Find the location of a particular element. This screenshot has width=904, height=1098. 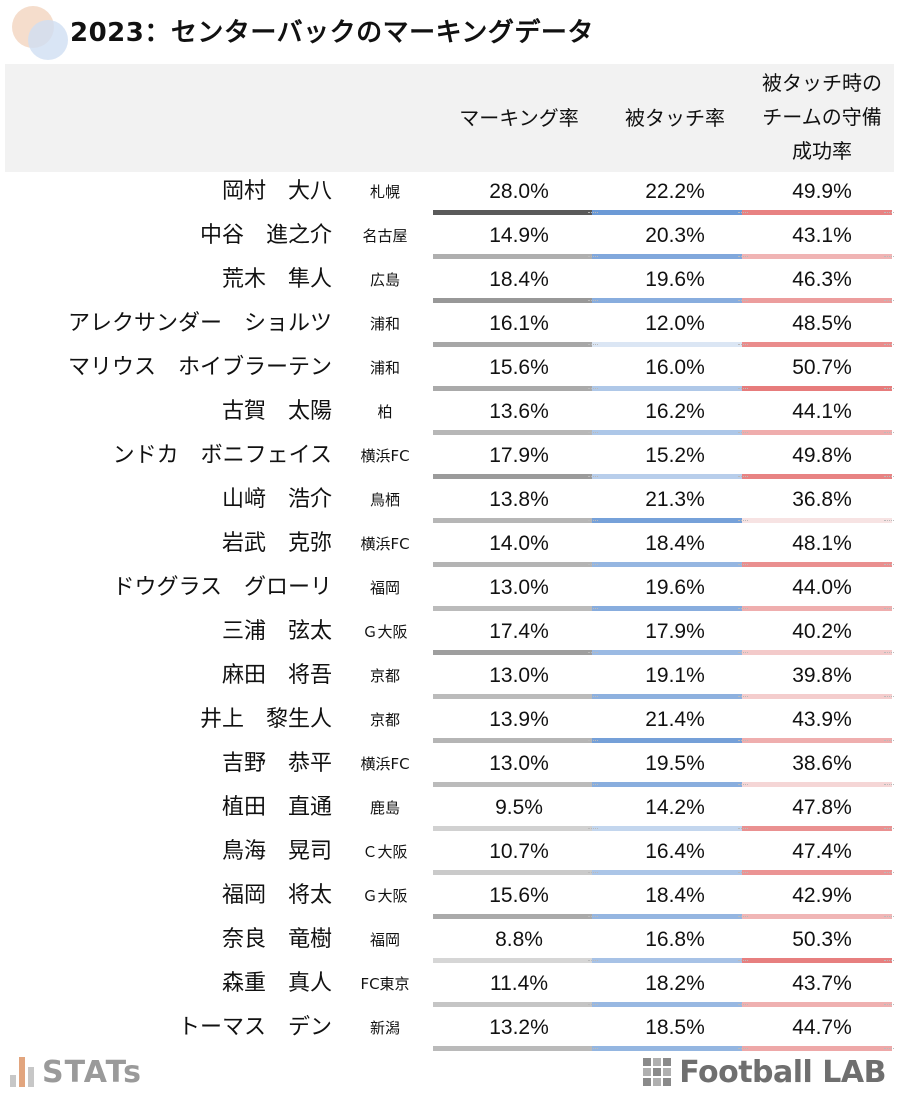

player-club: FC東京 is located at coordinates (385, 984).